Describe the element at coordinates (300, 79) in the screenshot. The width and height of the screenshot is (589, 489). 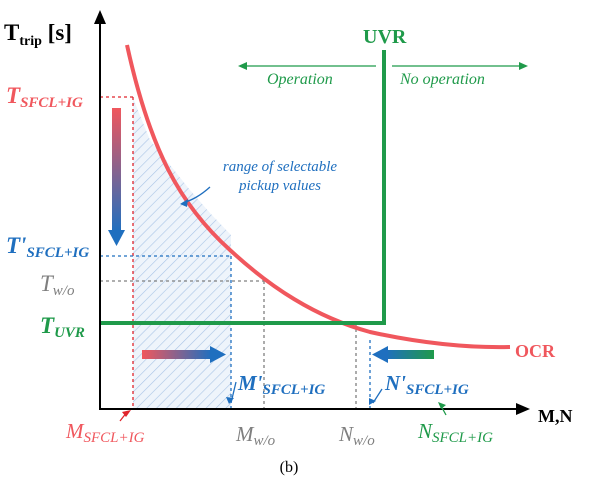
I see `operation-label: Operation` at that location.